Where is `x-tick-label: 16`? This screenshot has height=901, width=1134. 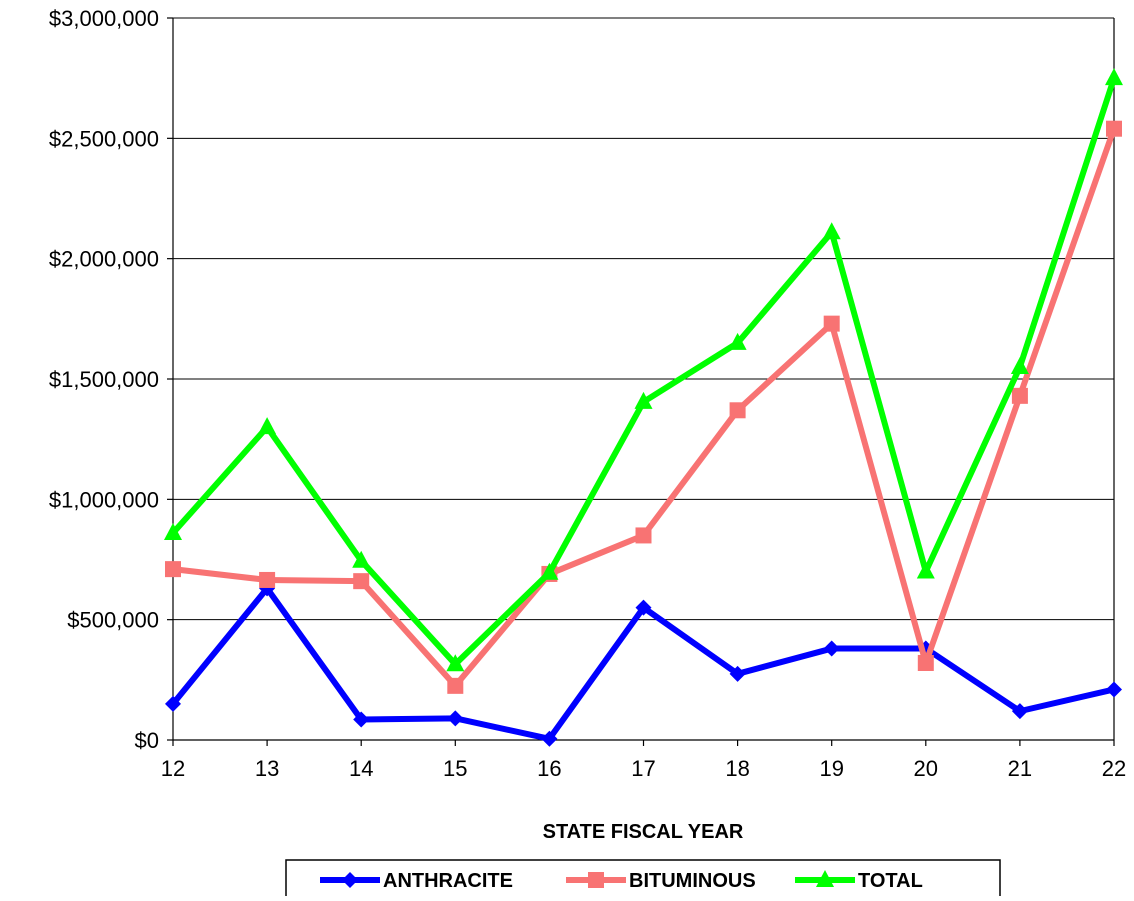
x-tick-label: 16 is located at coordinates (549, 768).